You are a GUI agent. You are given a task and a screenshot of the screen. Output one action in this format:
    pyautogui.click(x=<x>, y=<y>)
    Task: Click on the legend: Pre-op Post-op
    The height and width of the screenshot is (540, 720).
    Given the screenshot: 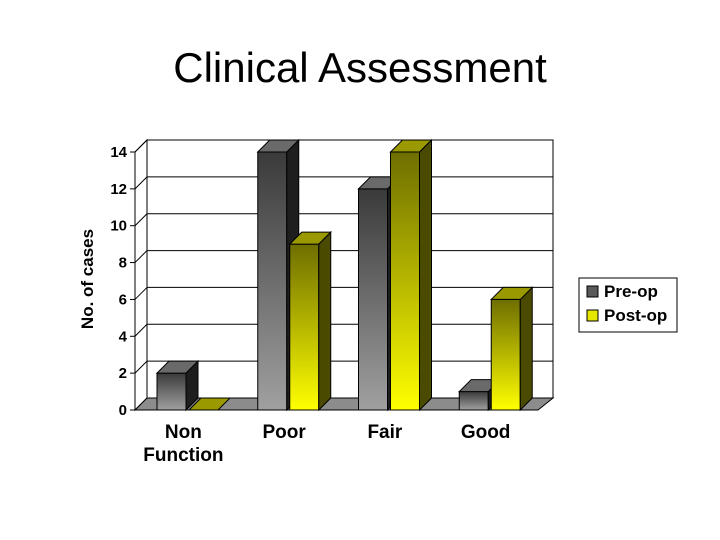 What is the action you would take?
    pyautogui.click(x=628, y=305)
    